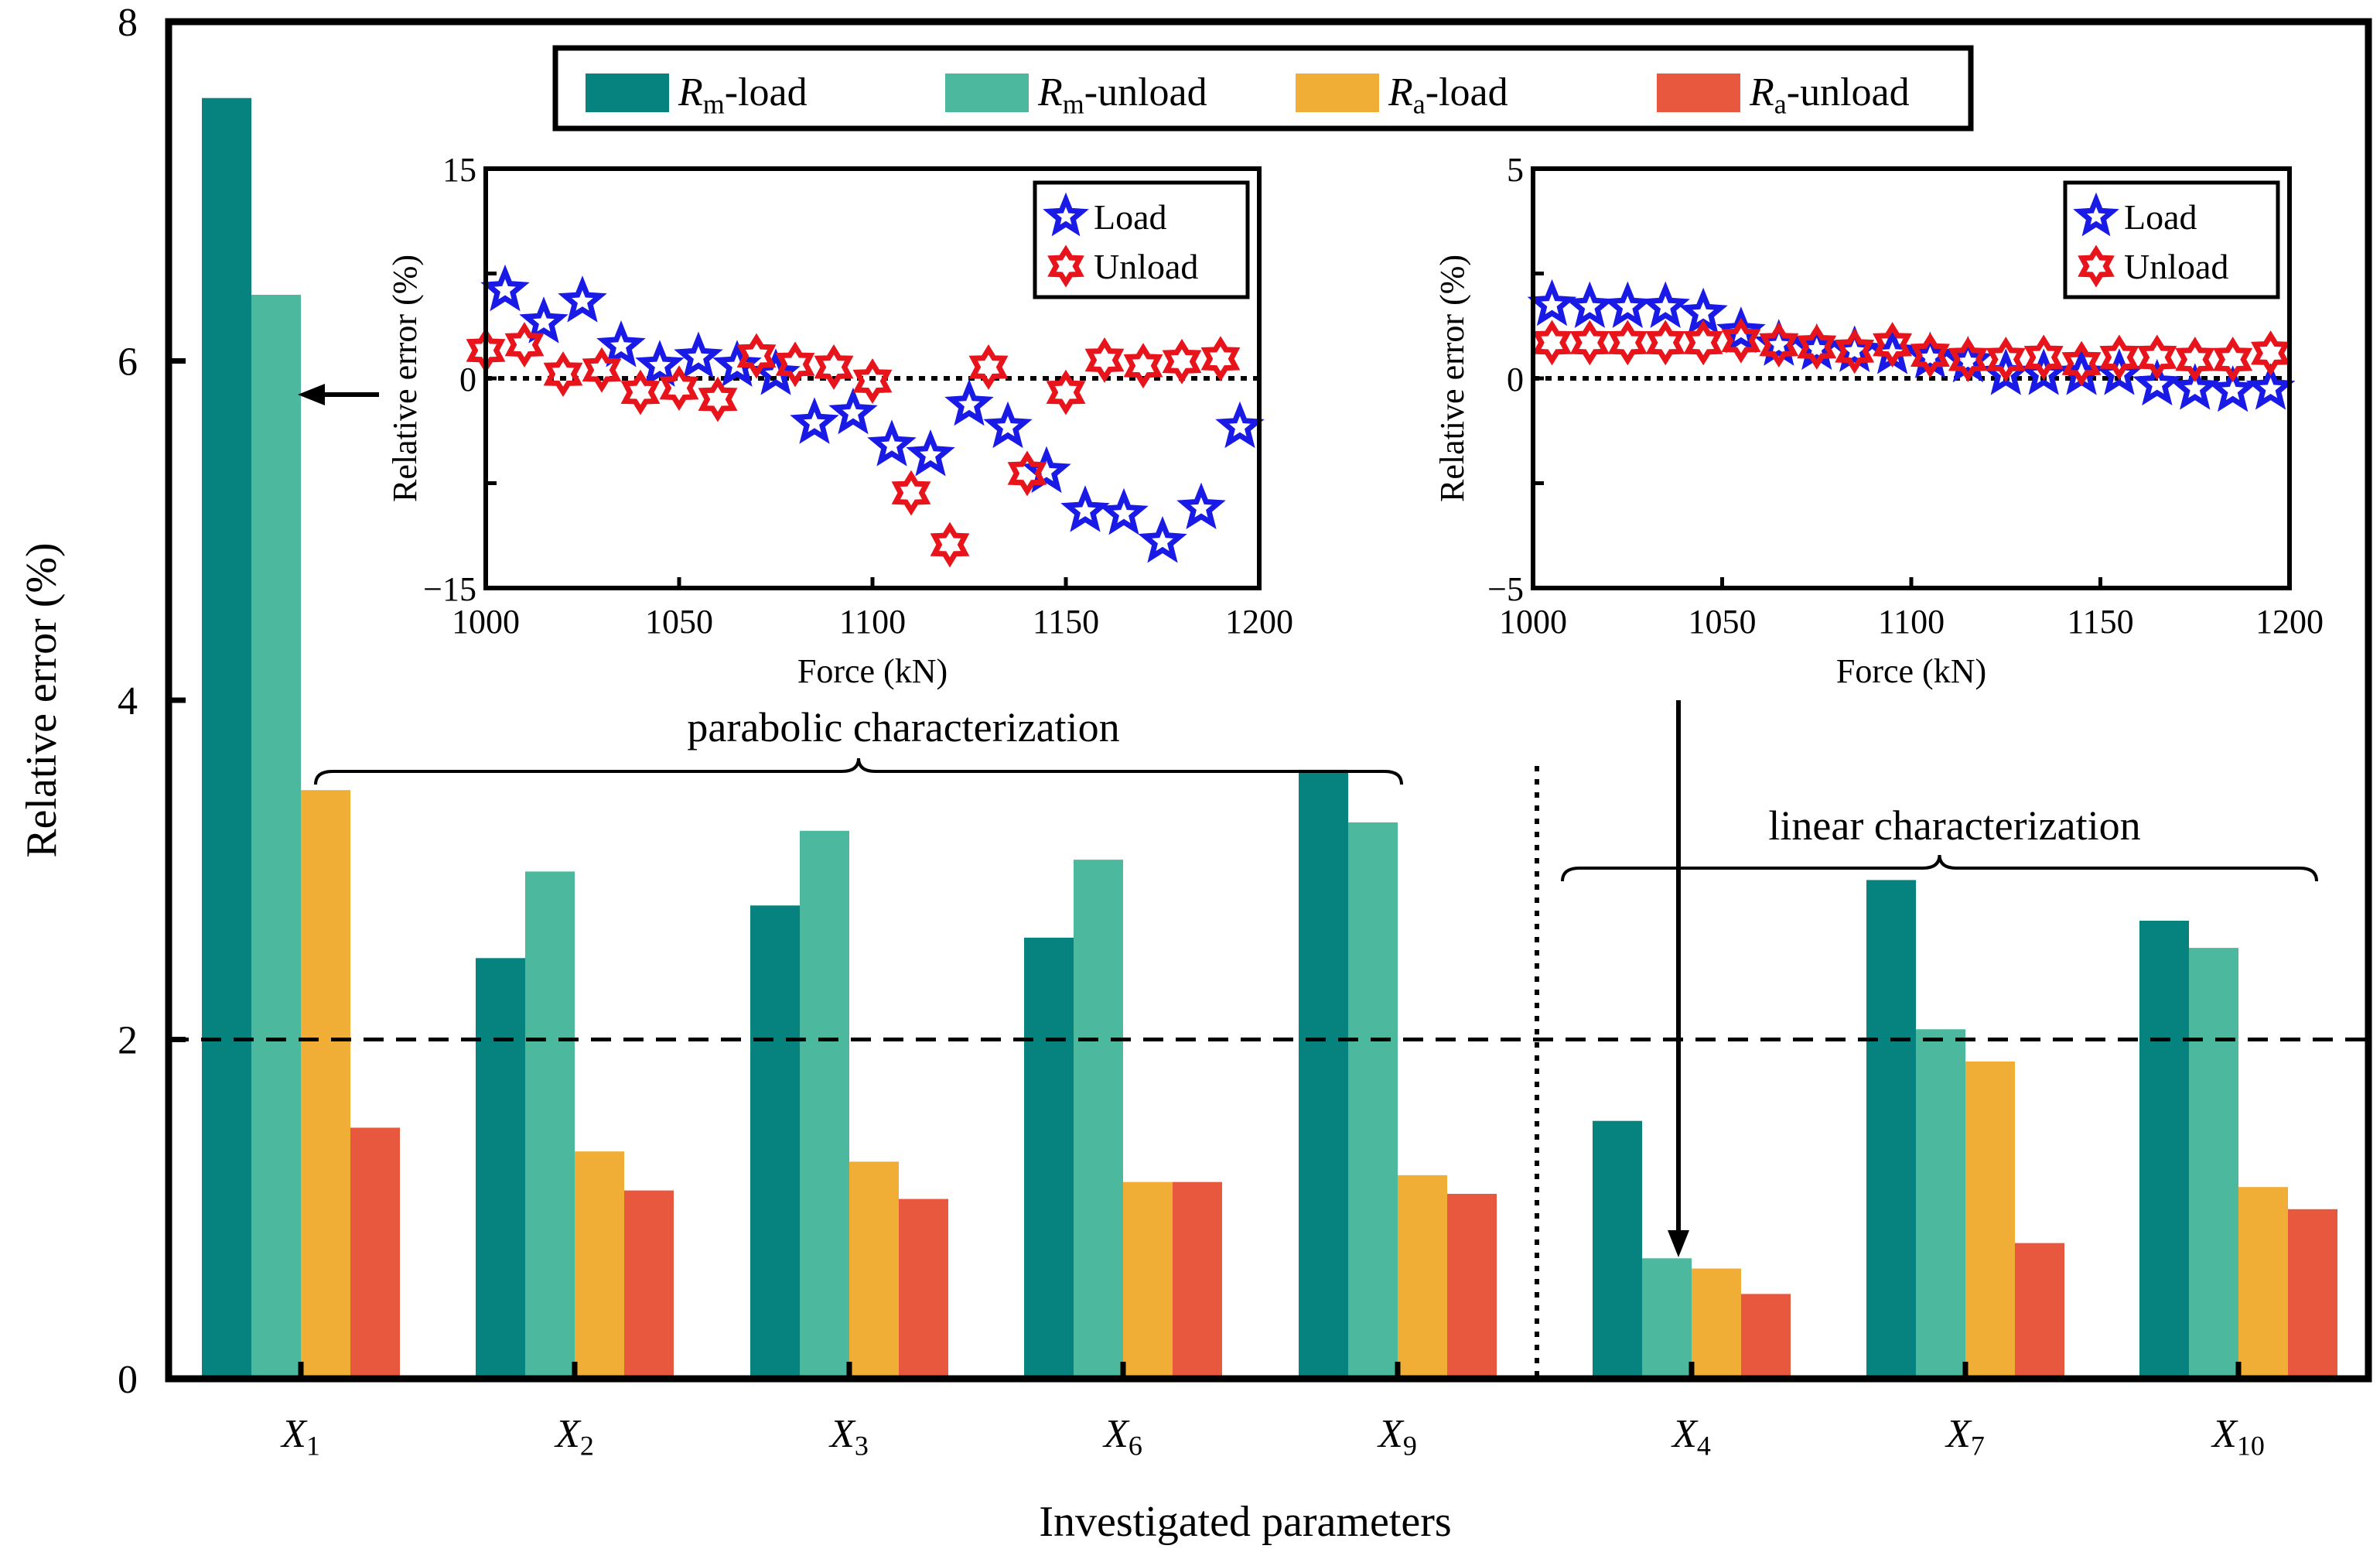  I want to click on inset2-legend-label-unload: Unload, so click(2176, 266).